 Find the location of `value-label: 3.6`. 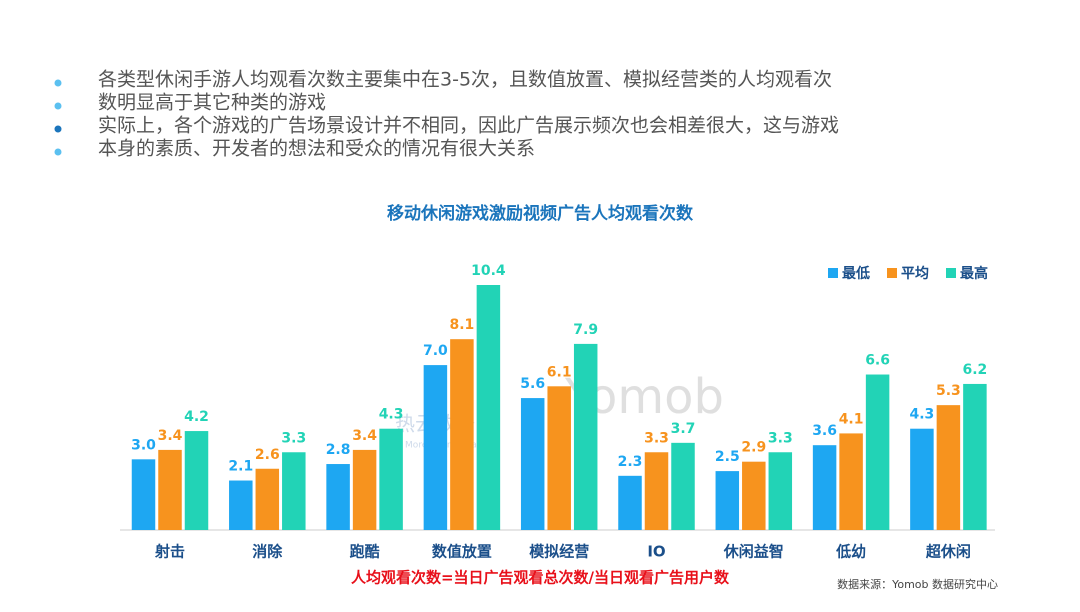

value-label: 3.6 is located at coordinates (824, 431).